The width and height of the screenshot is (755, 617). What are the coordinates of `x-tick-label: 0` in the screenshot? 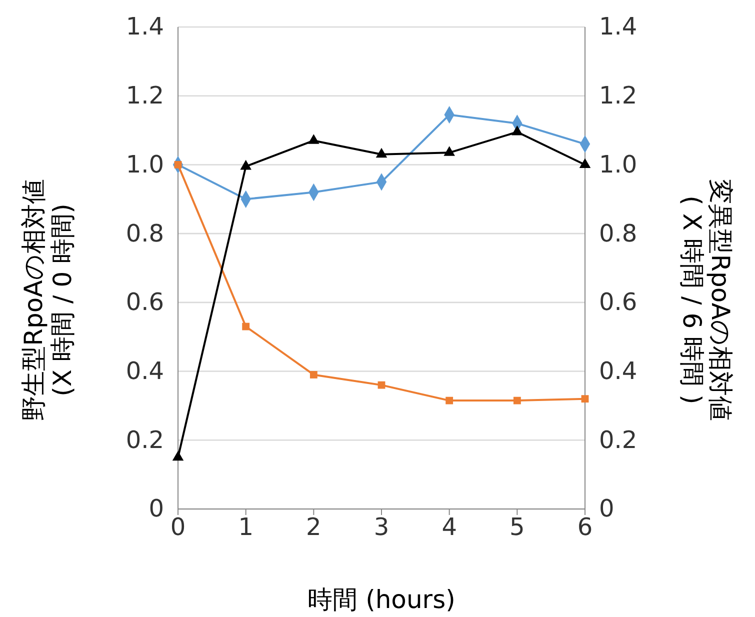 It's located at (178, 527).